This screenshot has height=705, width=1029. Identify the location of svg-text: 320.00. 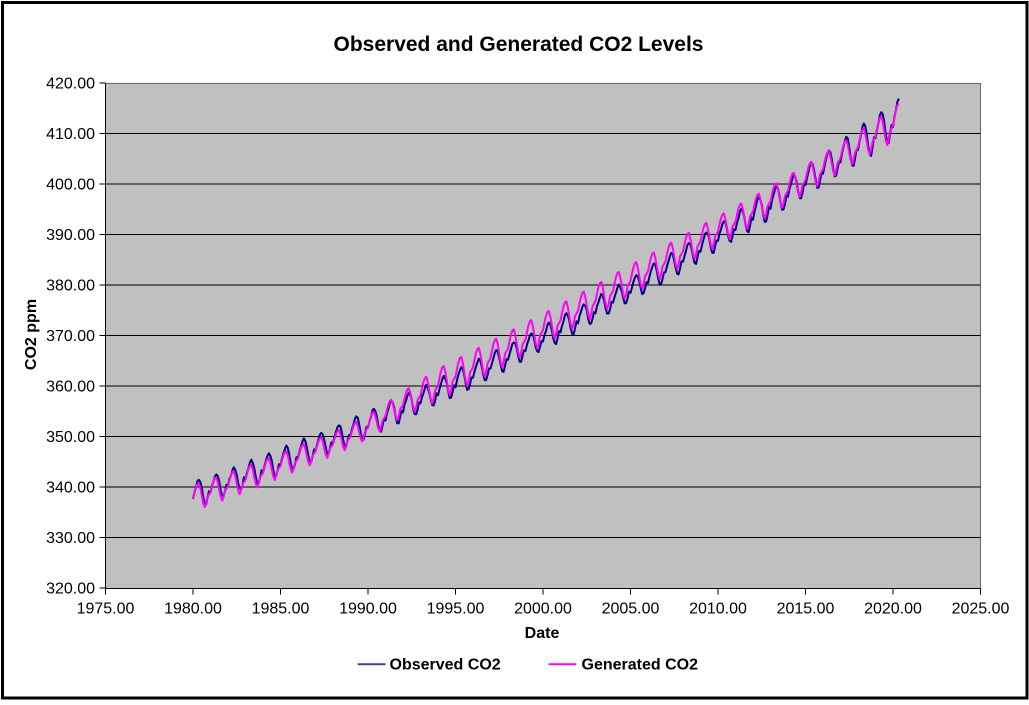
(70, 589).